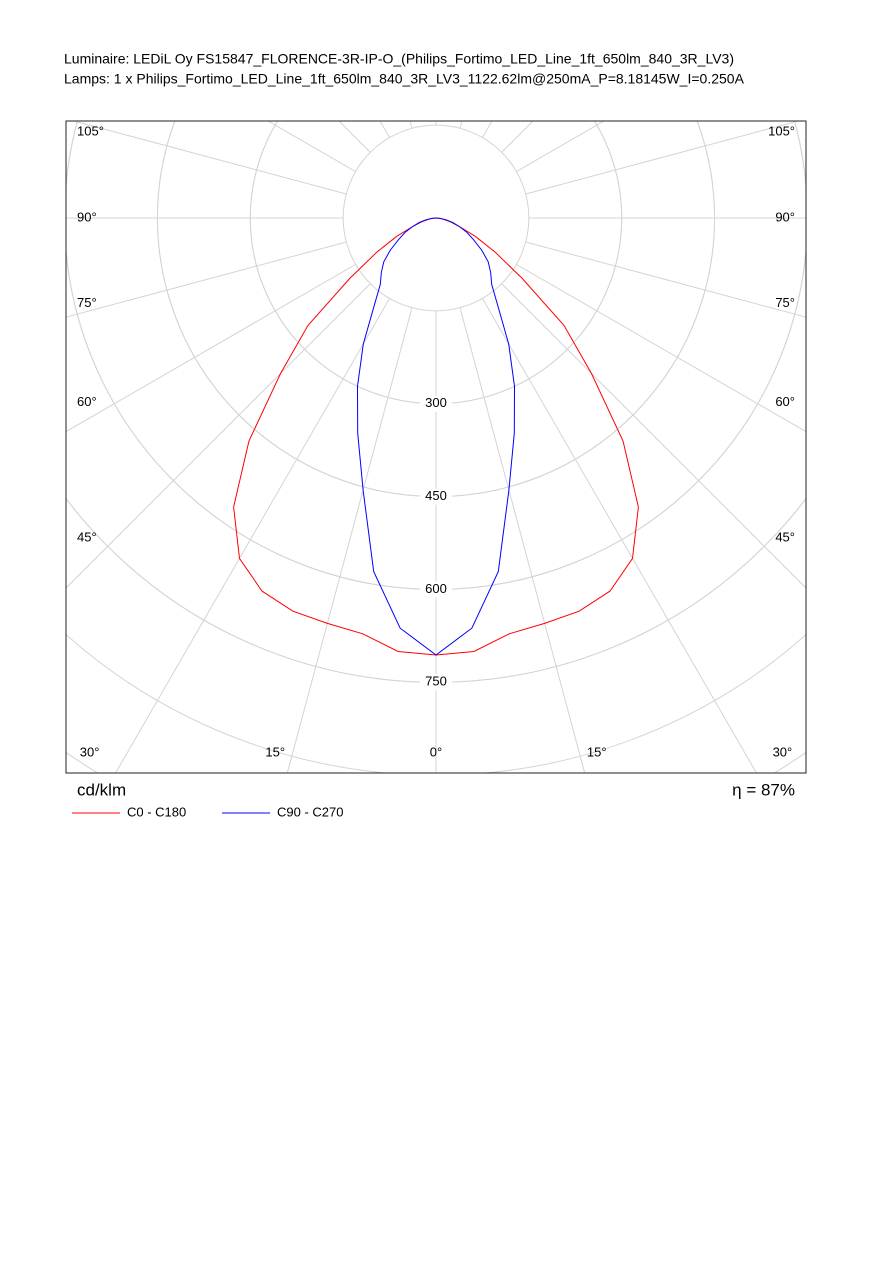  Describe the element at coordinates (101, 789) in the screenshot. I see `r-axis-label: cd/klm` at that location.